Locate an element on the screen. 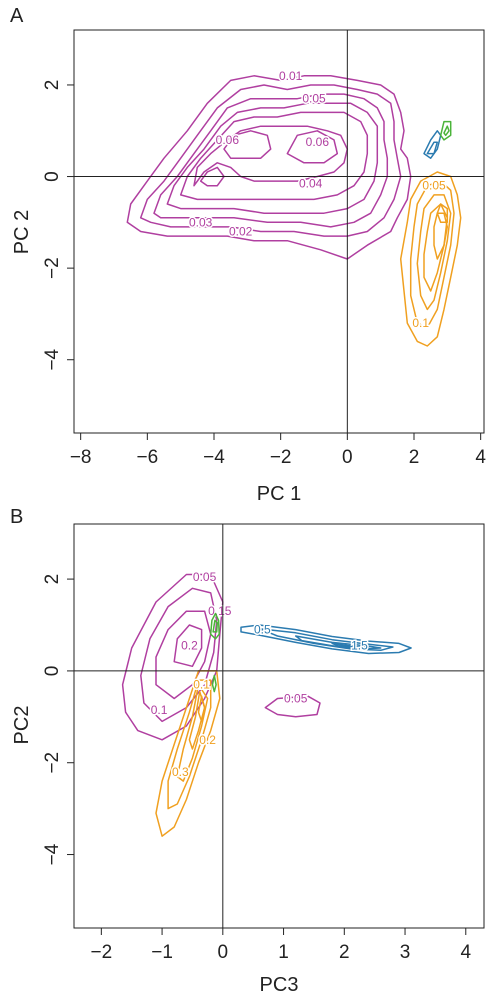 The image size is (491, 996). panel-b-x-tick-label: −2 is located at coordinates (101, 952).